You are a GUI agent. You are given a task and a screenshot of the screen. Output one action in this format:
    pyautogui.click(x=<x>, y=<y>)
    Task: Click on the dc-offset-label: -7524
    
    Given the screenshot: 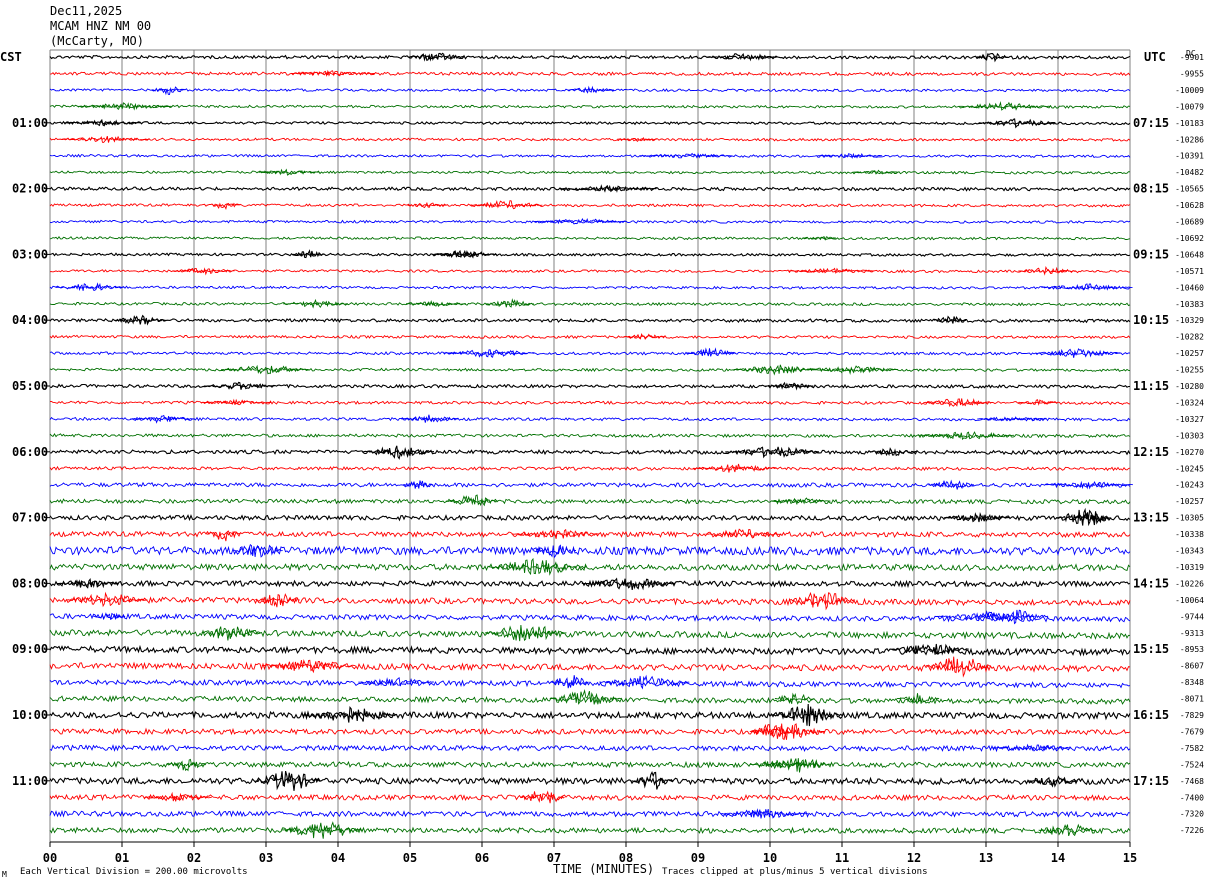 What is the action you would take?
    pyautogui.click(x=1192, y=764)
    